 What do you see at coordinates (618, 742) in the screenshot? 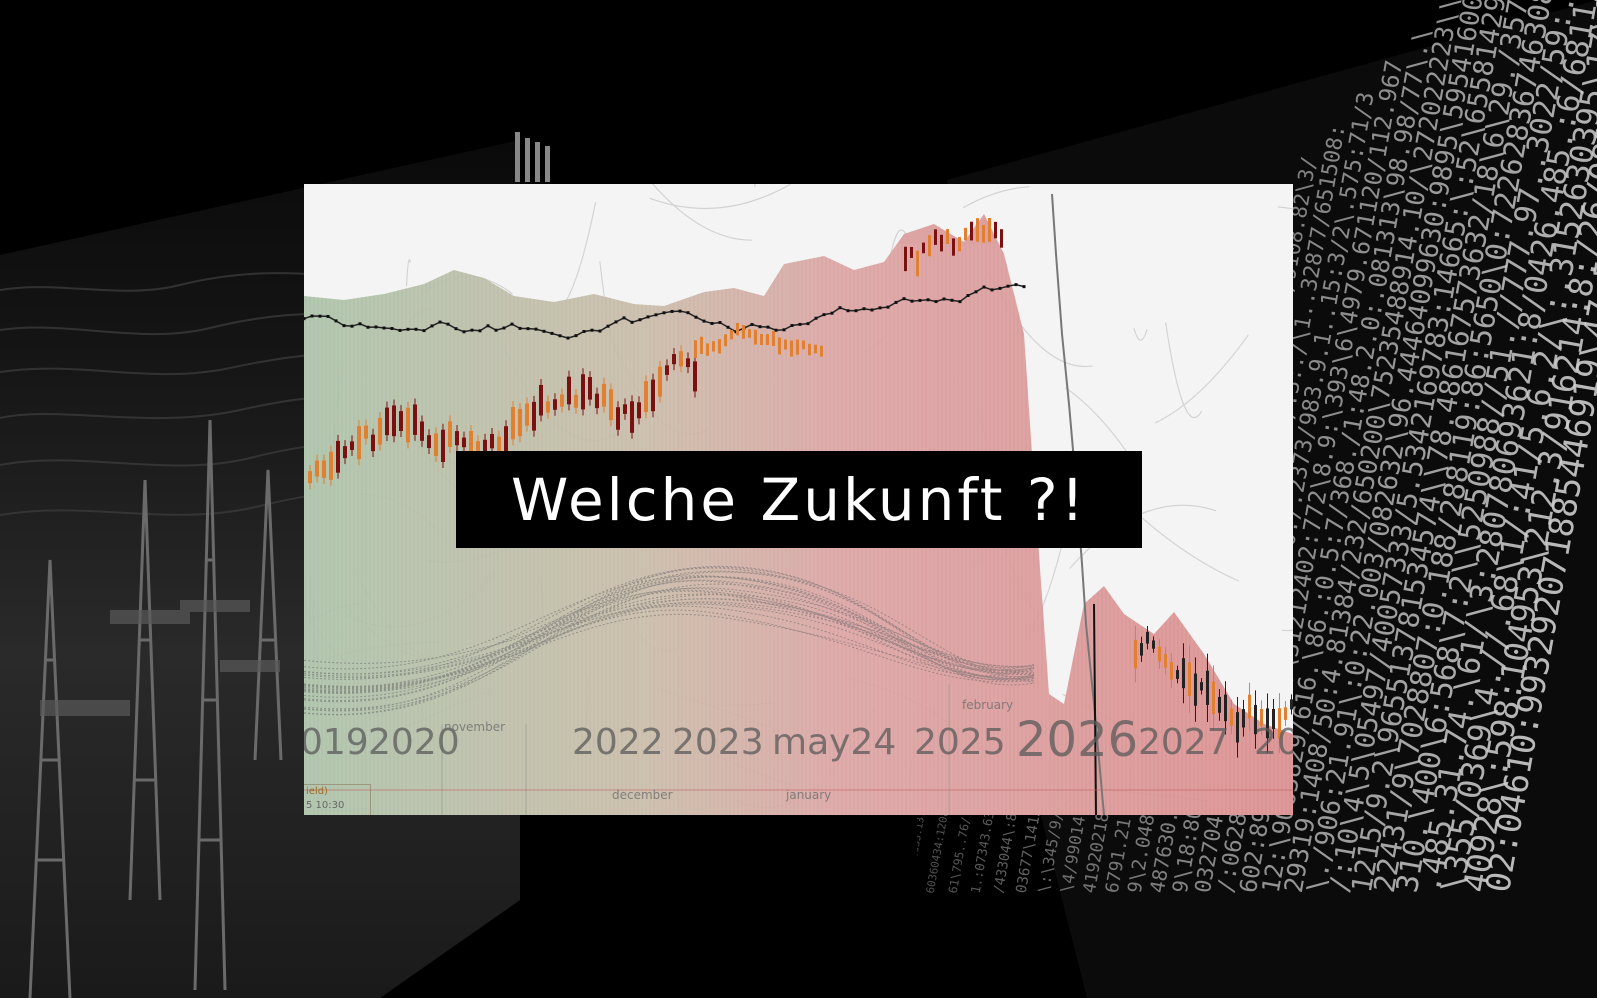
I see `year-label-2022: 2022` at bounding box center [618, 742].